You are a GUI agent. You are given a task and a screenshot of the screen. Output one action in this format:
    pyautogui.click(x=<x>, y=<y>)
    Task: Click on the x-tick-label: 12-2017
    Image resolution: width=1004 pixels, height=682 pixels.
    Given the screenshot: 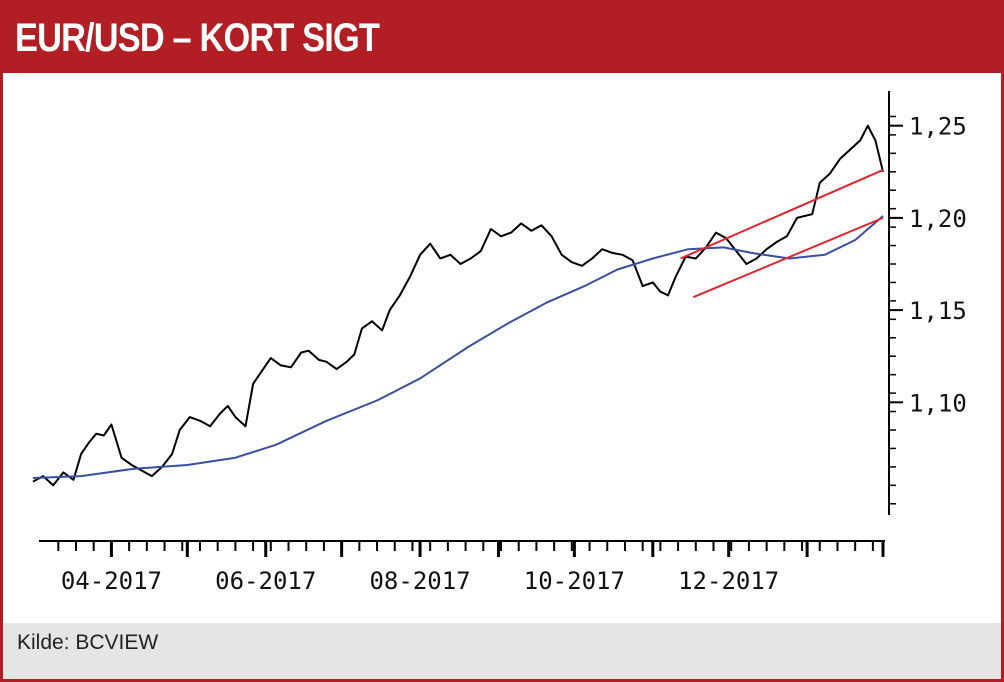 What is the action you would take?
    pyautogui.click(x=728, y=581)
    